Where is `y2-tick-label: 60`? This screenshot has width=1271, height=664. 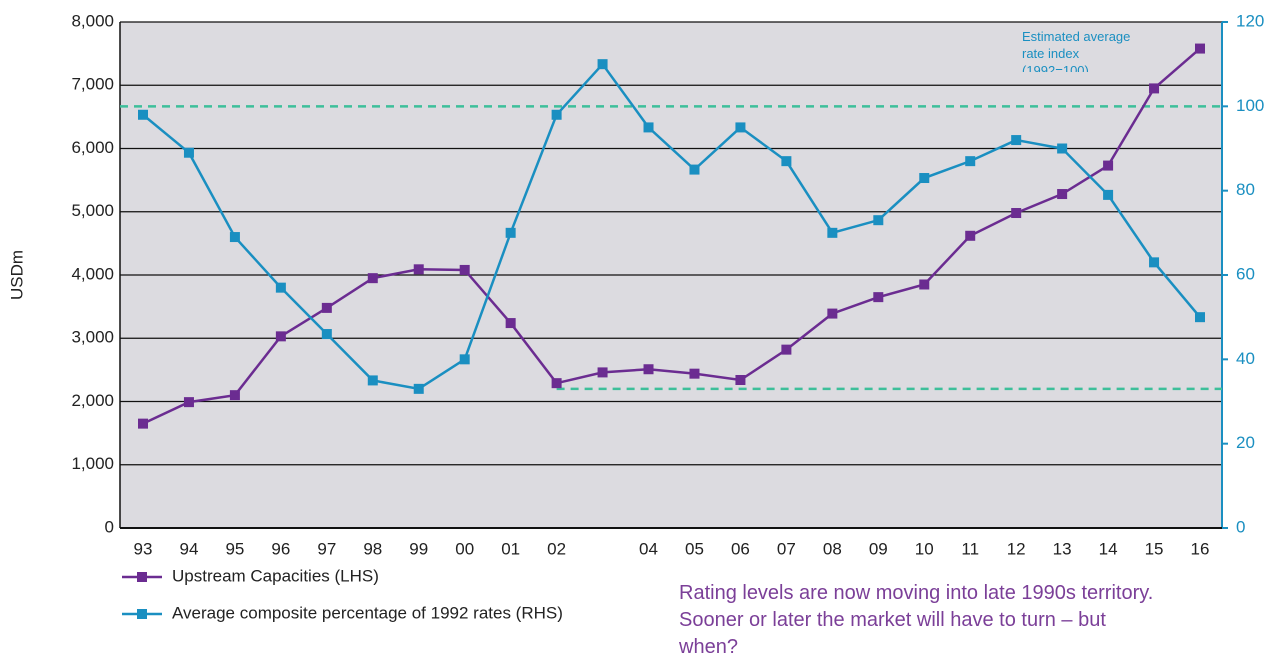 y2-tick-label: 60 is located at coordinates (1245, 273).